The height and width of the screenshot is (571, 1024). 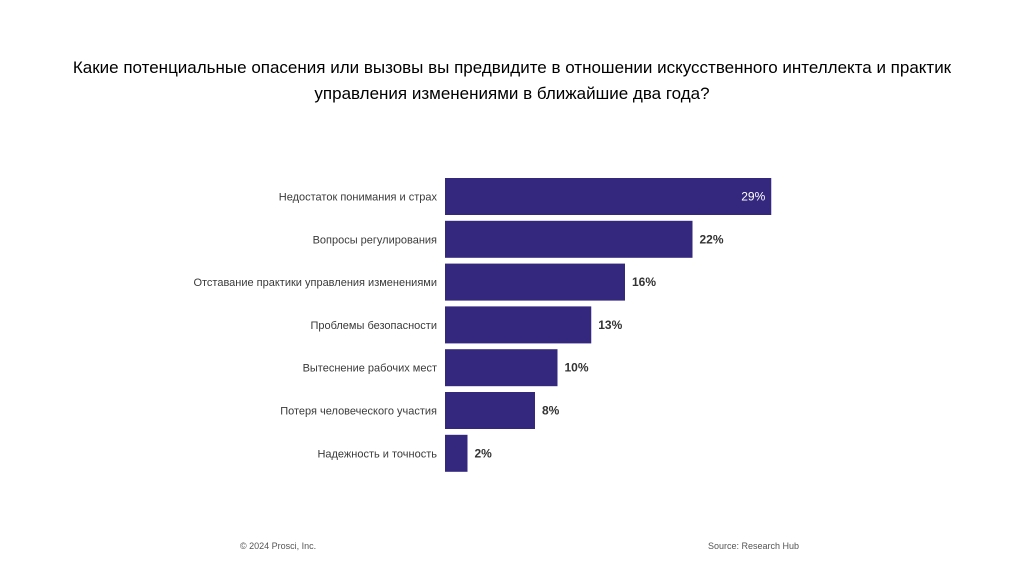 I want to click on data-label-6: 8%, so click(x=551, y=411).